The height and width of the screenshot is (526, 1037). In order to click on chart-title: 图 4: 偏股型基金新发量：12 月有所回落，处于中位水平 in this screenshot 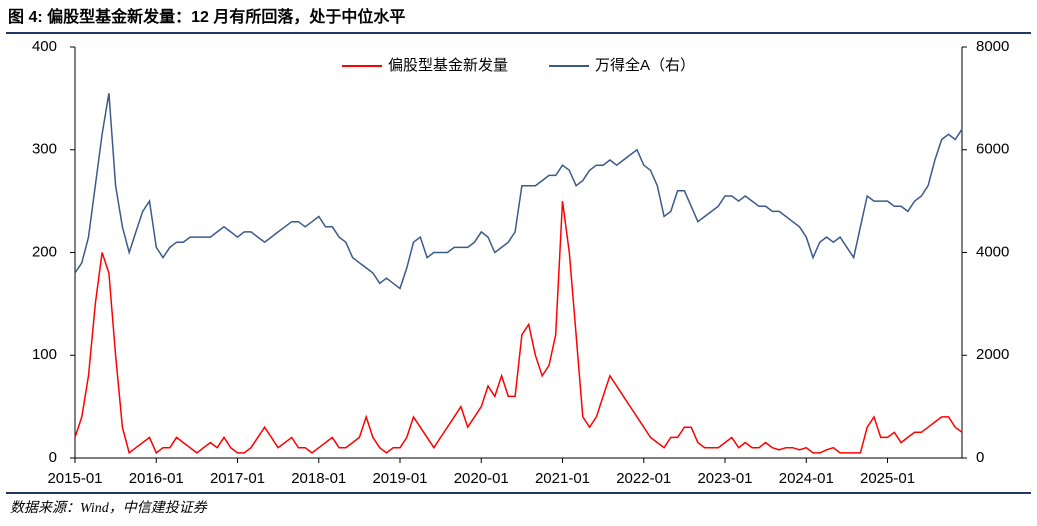, I will do `click(206, 16)`.